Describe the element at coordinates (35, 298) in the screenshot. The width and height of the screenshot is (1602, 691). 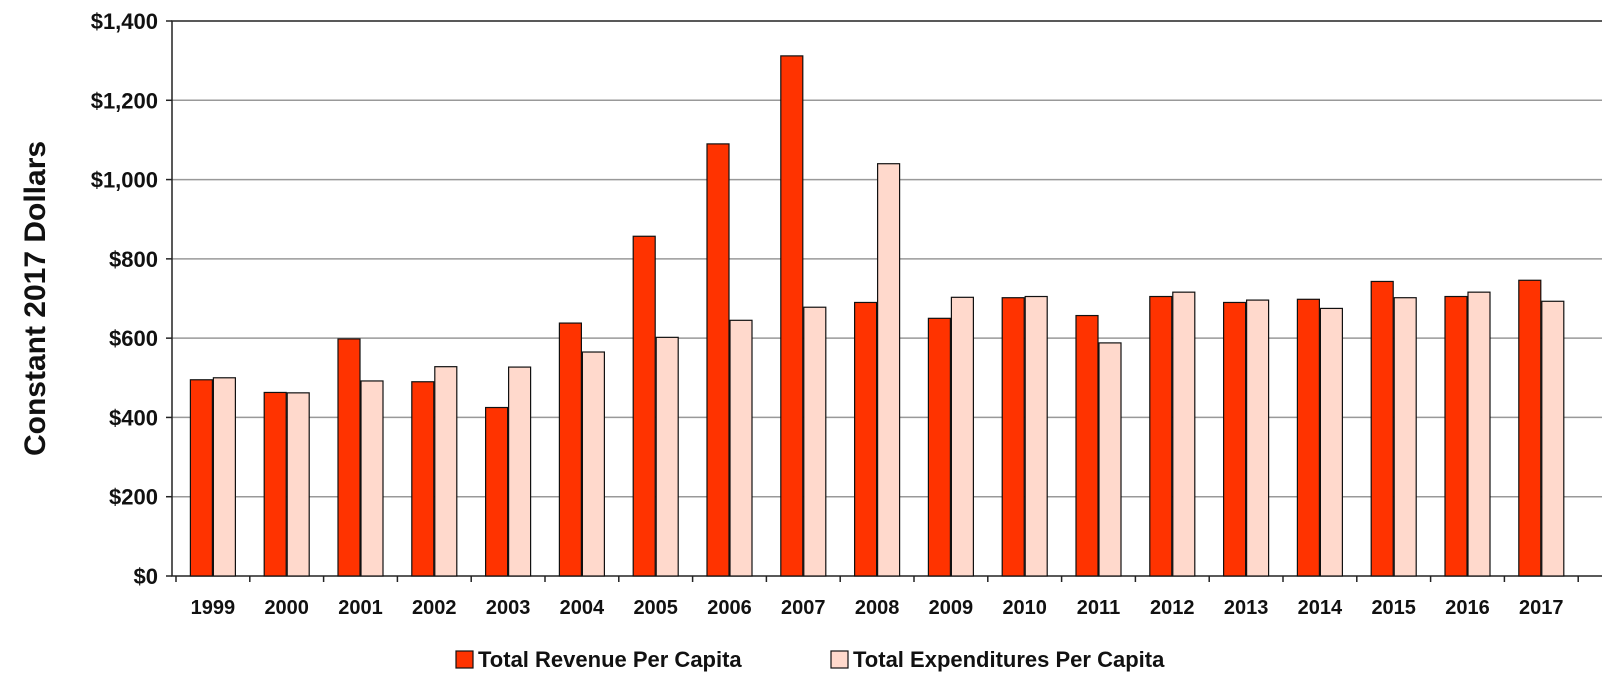
I see `y-axis-label: Constant 2017 Dollars` at that location.